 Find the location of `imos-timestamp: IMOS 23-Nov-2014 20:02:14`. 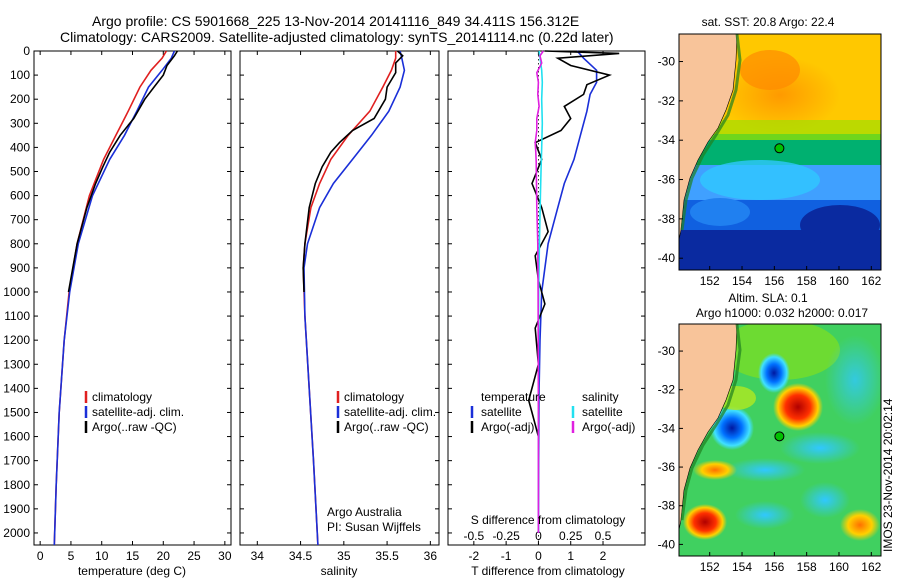

imos-timestamp: IMOS 23-Nov-2014 20:02:14 is located at coordinates (888, 475).